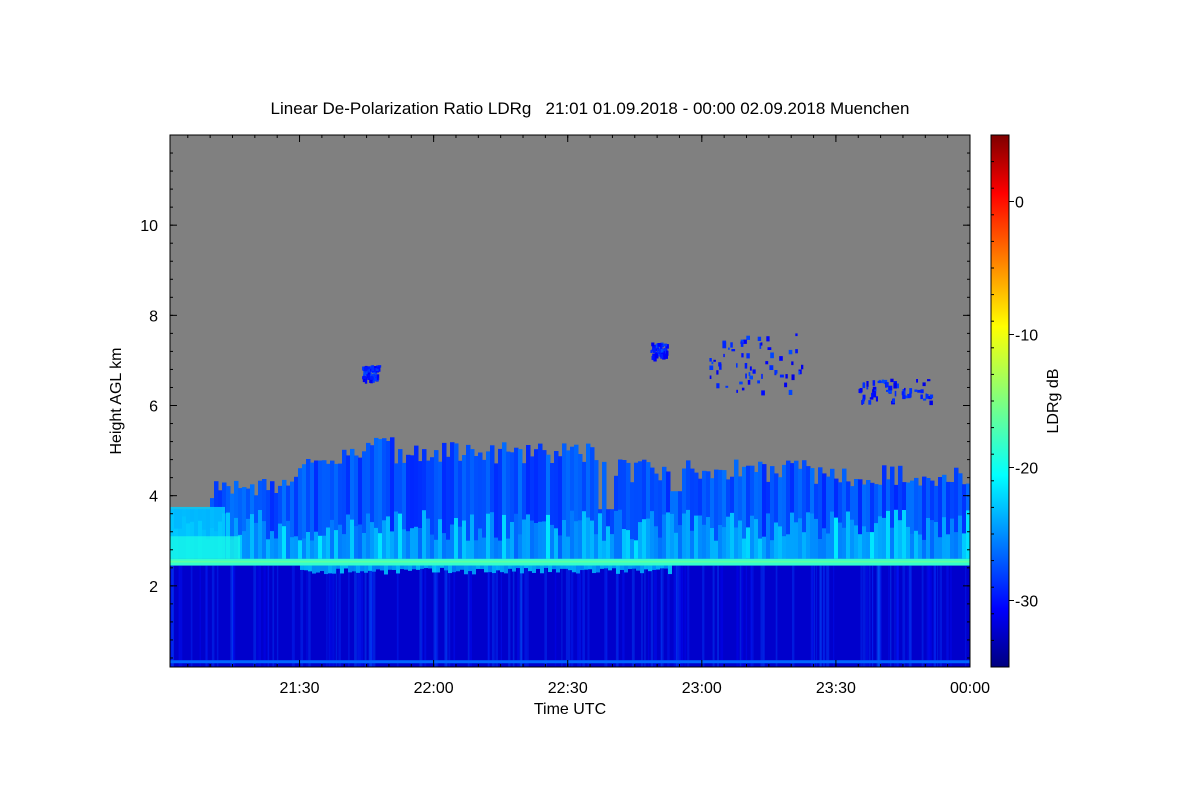 The width and height of the screenshot is (1200, 800). Describe the element at coordinates (434, 688) in the screenshot. I see `x-tick-label: 22:00` at that location.